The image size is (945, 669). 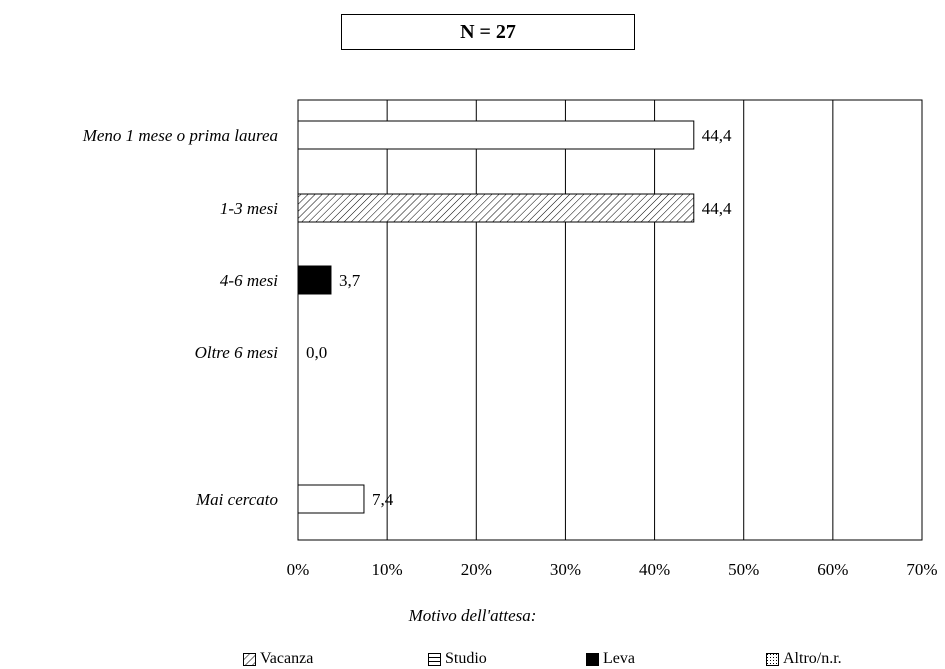 What do you see at coordinates (472, 615) in the screenshot?
I see `legend-caption: Motivo dell'attesa:` at bounding box center [472, 615].